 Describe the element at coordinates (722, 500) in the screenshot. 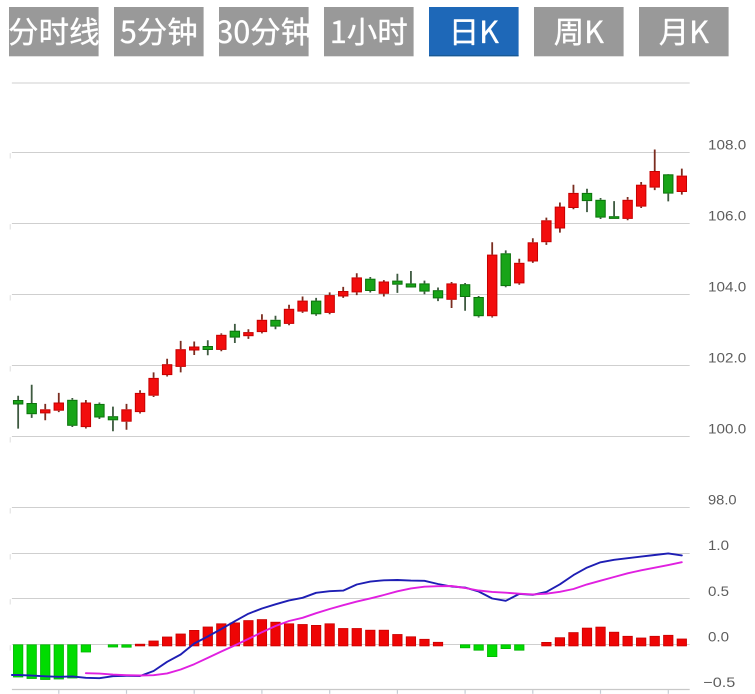

I see `svg-text: 98.0` at that location.